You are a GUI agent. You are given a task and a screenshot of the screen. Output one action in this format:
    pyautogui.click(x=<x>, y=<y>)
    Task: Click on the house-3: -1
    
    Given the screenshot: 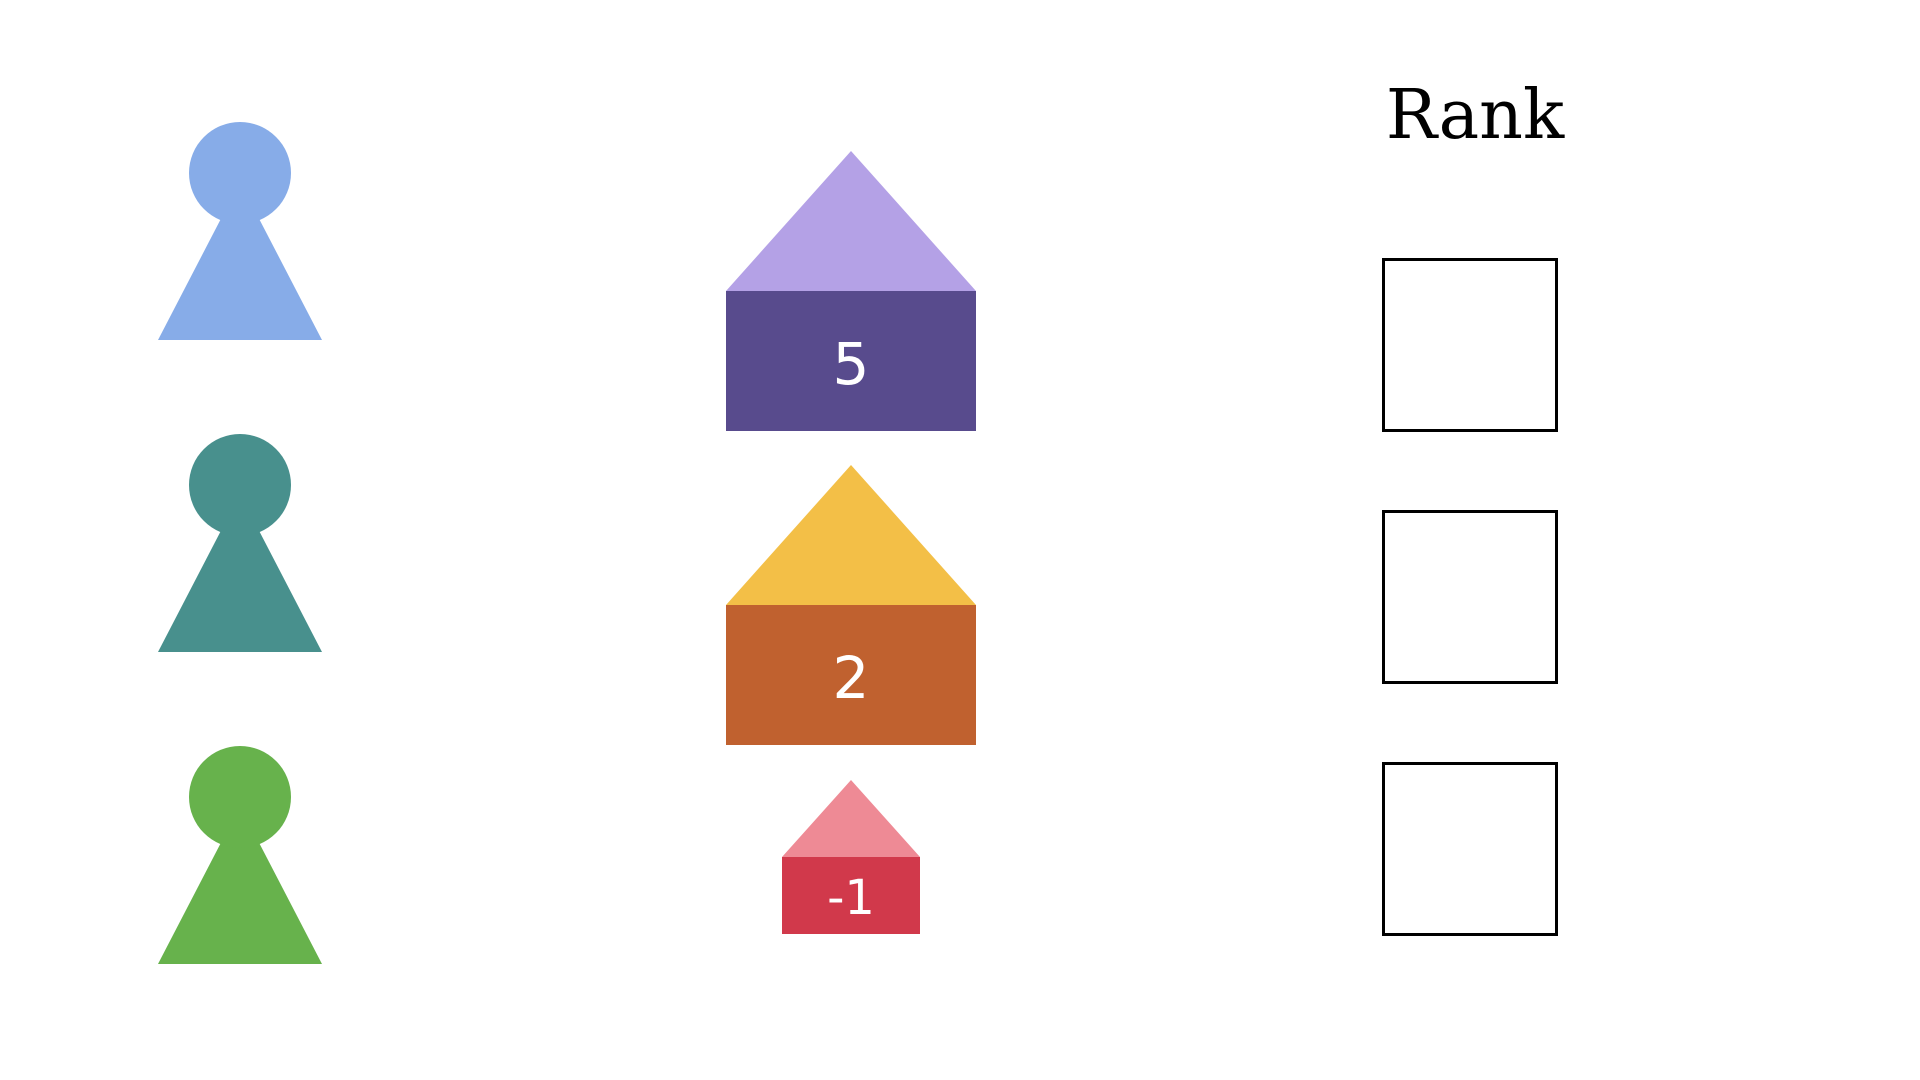 What is the action you would take?
    pyautogui.click(x=851, y=857)
    